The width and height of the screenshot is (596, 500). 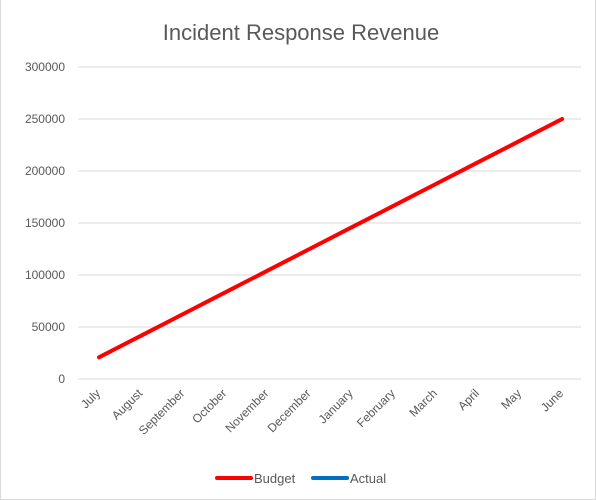 I want to click on legend: Budget Actual, so click(x=301, y=478).